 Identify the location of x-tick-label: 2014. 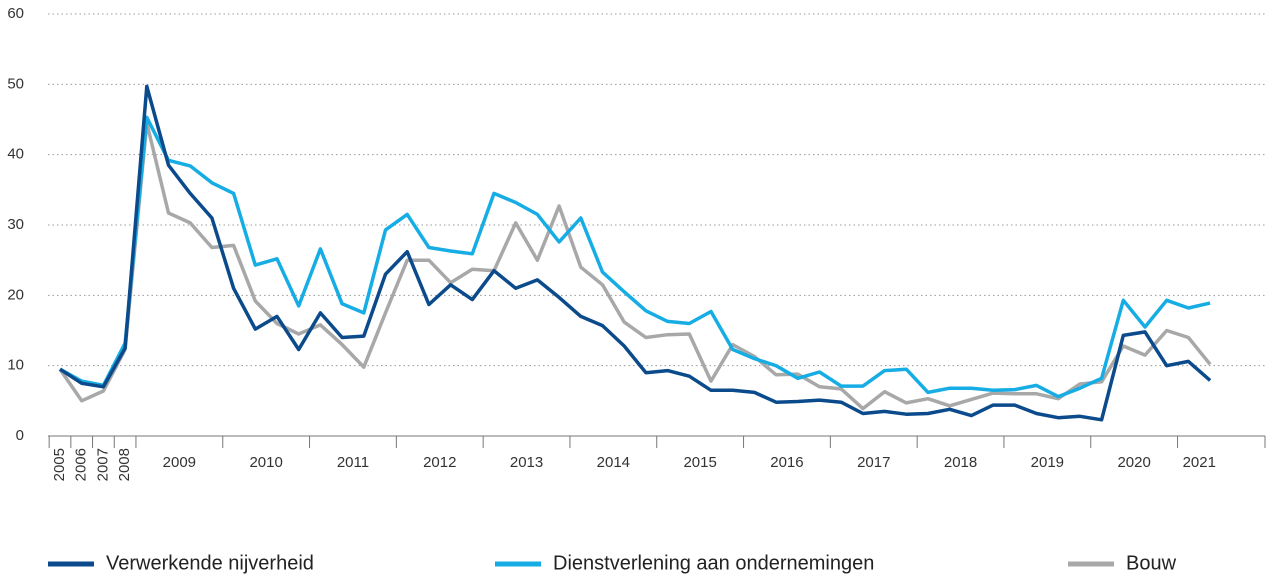
(613, 462).